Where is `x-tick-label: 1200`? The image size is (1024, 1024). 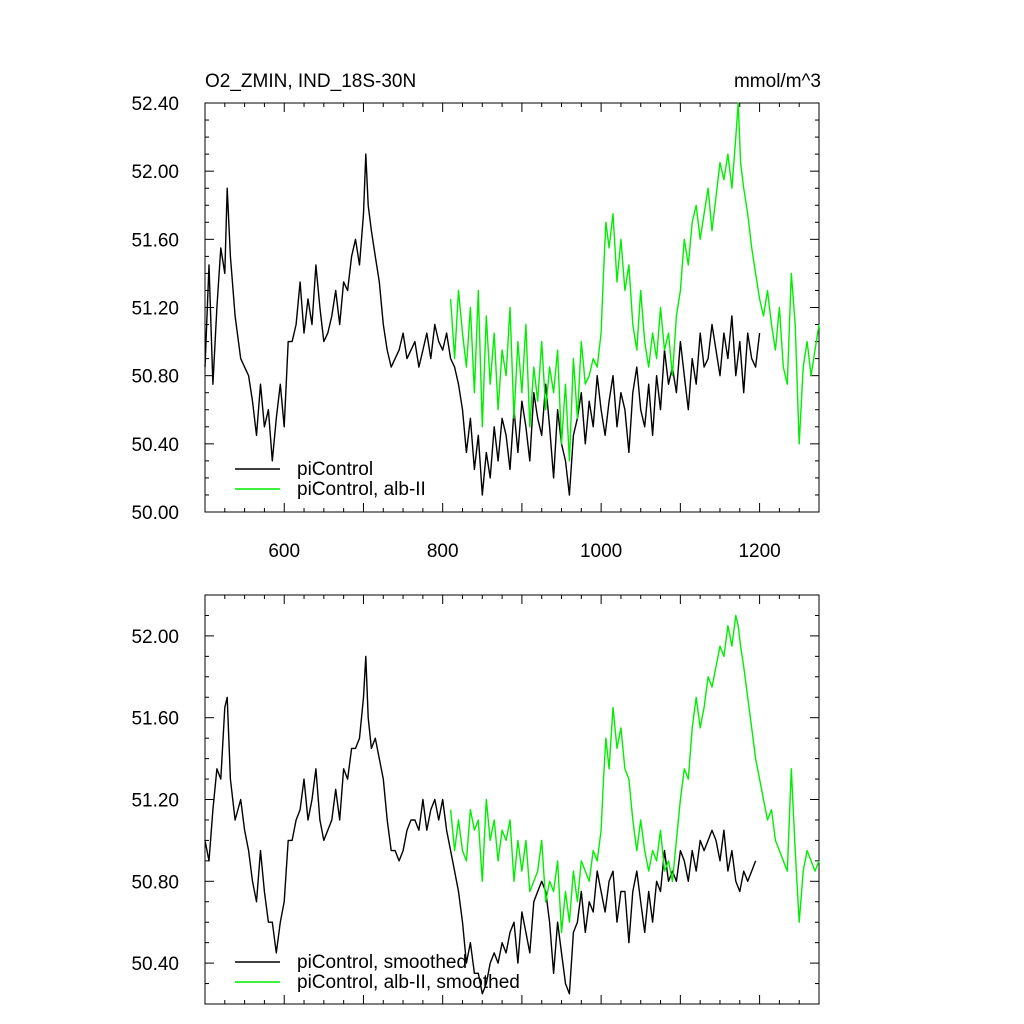 x-tick-label: 1200 is located at coordinates (759, 551).